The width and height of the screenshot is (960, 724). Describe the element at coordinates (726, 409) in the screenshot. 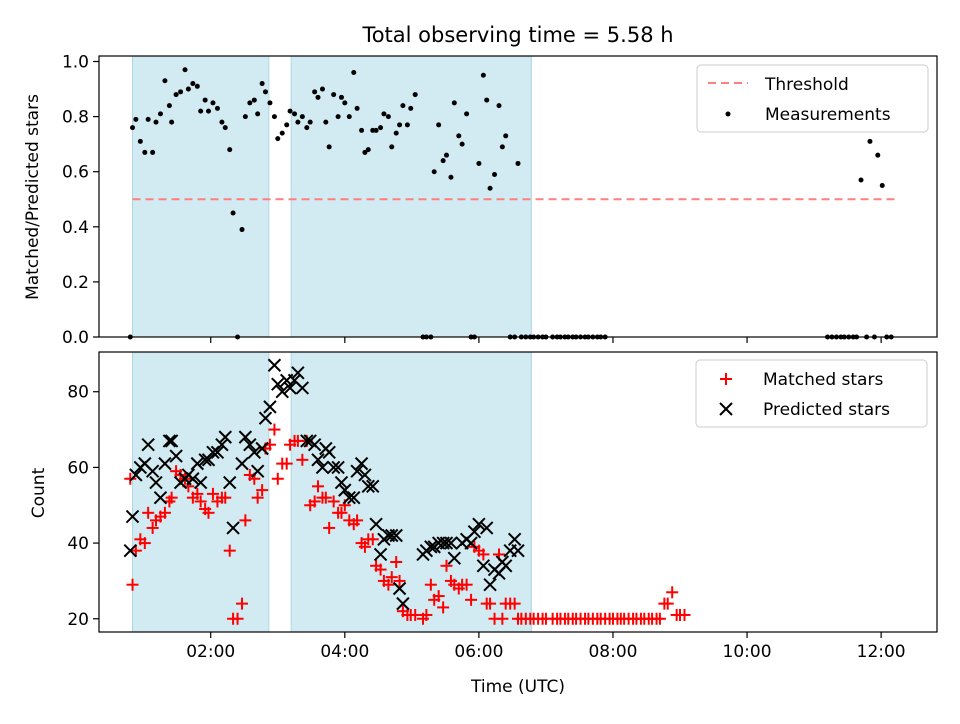

I see `legend-predicted-swatch` at that location.